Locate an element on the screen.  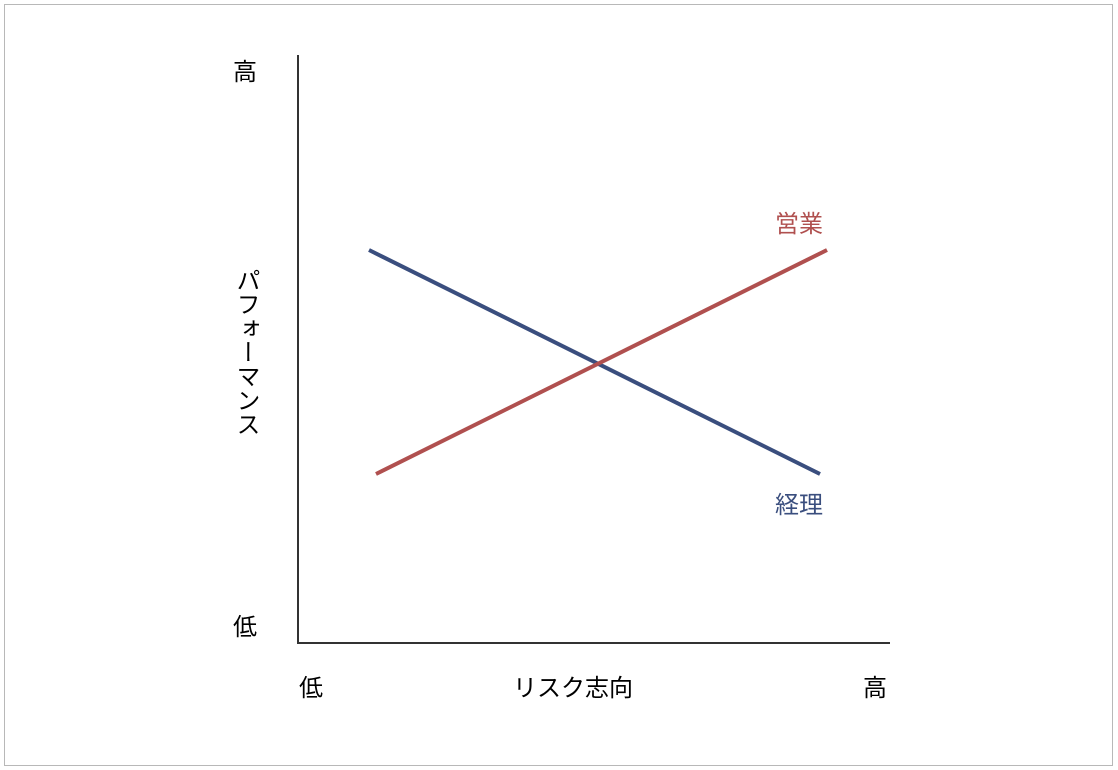
series-label: 営業 is located at coordinates (799, 224).